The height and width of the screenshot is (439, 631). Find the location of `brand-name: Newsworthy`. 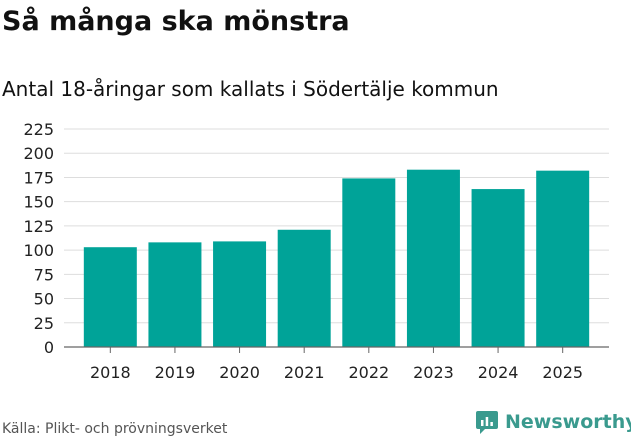

brand-name: Newsworthy is located at coordinates (568, 422).